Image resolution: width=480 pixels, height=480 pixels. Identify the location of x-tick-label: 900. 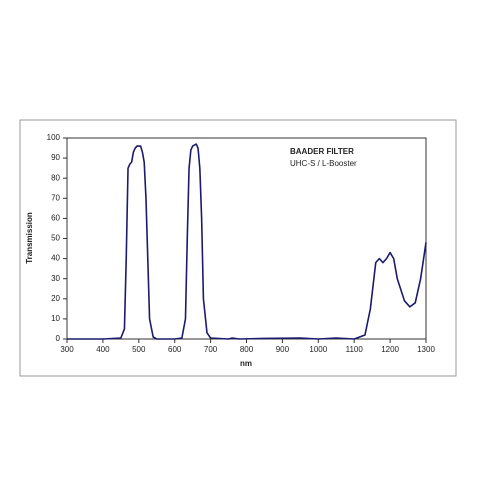
(283, 349).